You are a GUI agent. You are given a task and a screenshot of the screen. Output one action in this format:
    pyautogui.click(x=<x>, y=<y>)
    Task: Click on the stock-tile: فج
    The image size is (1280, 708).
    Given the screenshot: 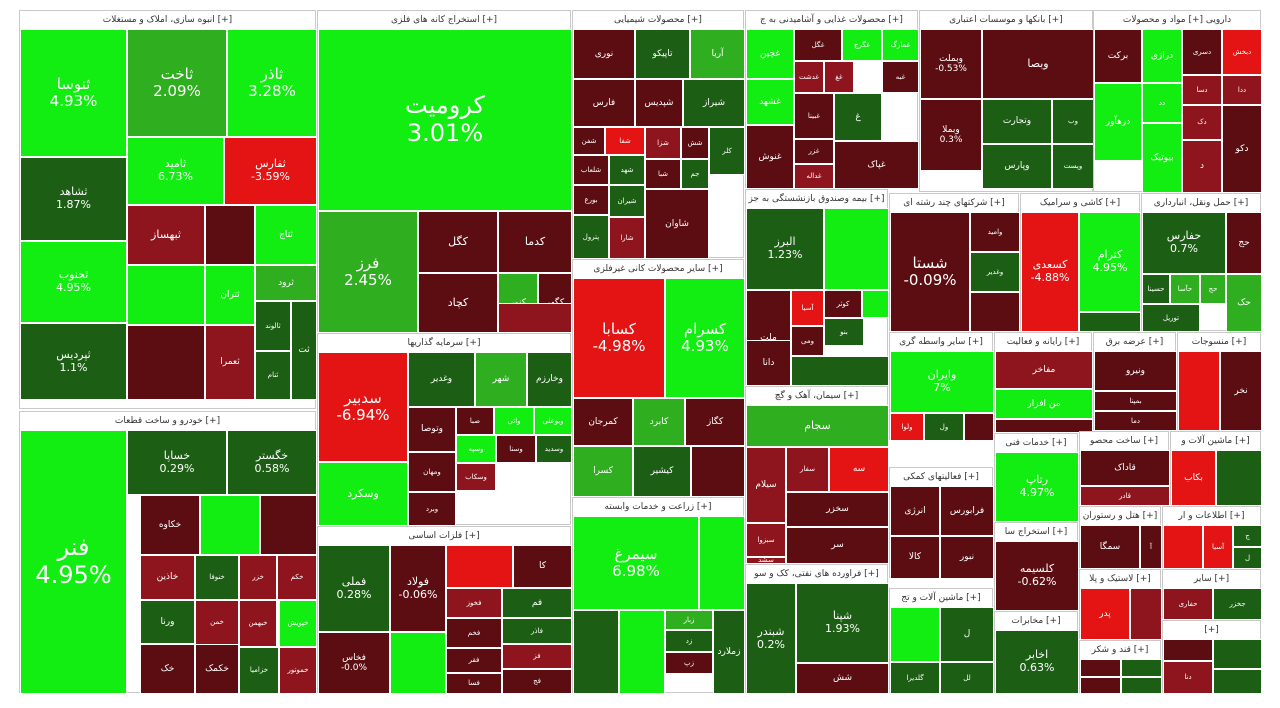 What is the action you would take?
    pyautogui.click(x=537, y=681)
    